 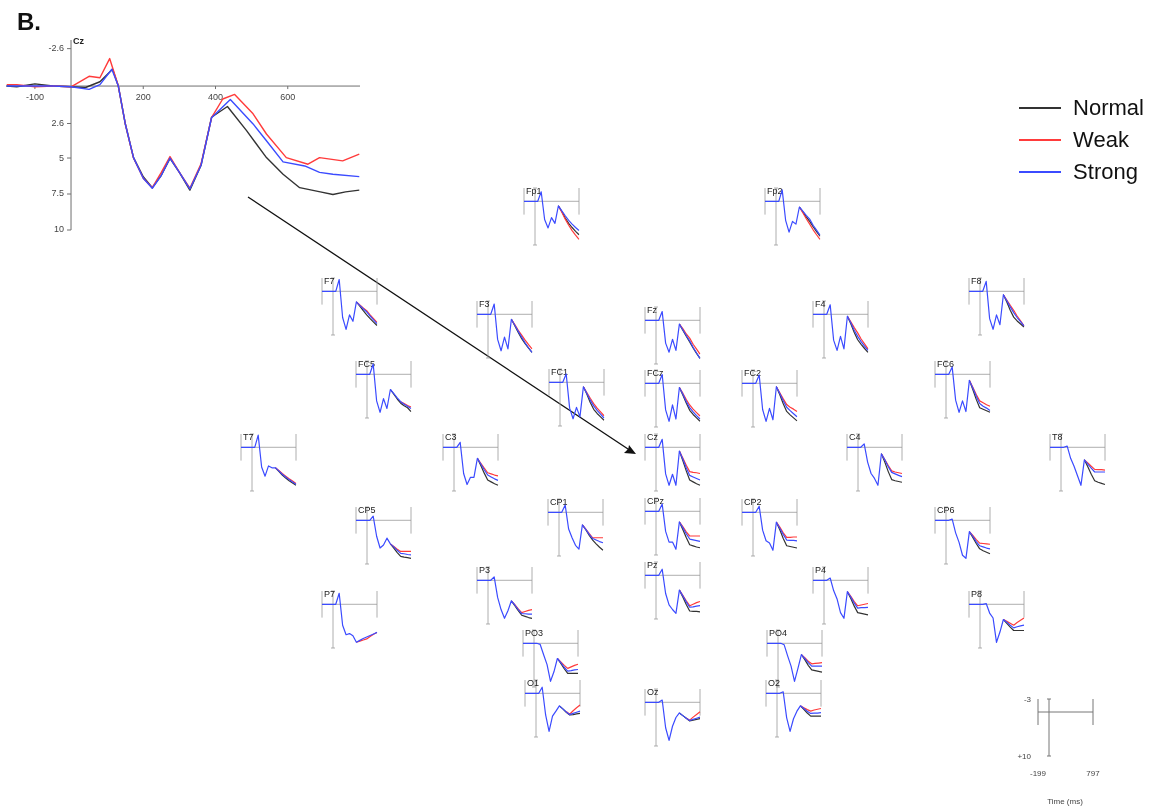 I want to click on x-tick-label: 400, so click(x=215, y=97).